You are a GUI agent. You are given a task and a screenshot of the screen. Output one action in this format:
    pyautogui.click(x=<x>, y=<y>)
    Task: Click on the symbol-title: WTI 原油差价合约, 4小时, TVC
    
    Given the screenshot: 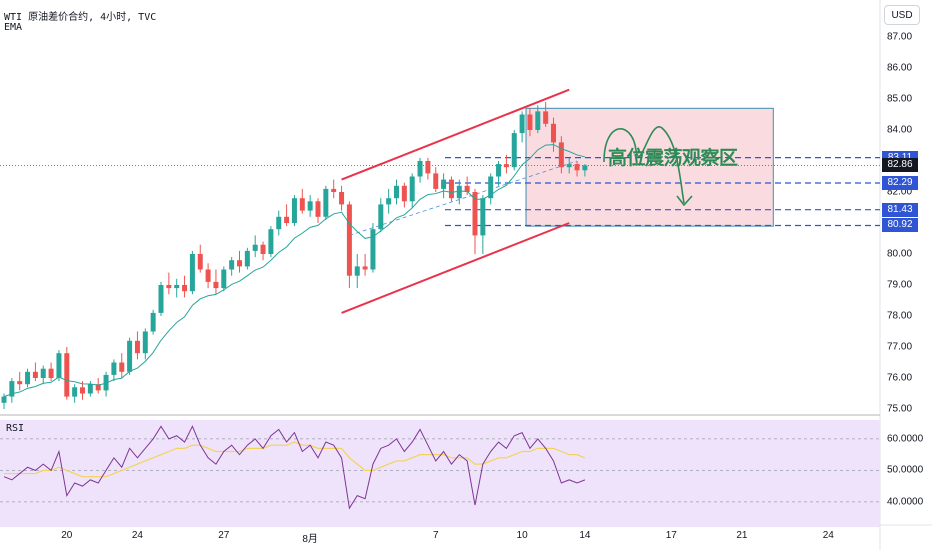 What is the action you would take?
    pyautogui.click(x=80, y=17)
    